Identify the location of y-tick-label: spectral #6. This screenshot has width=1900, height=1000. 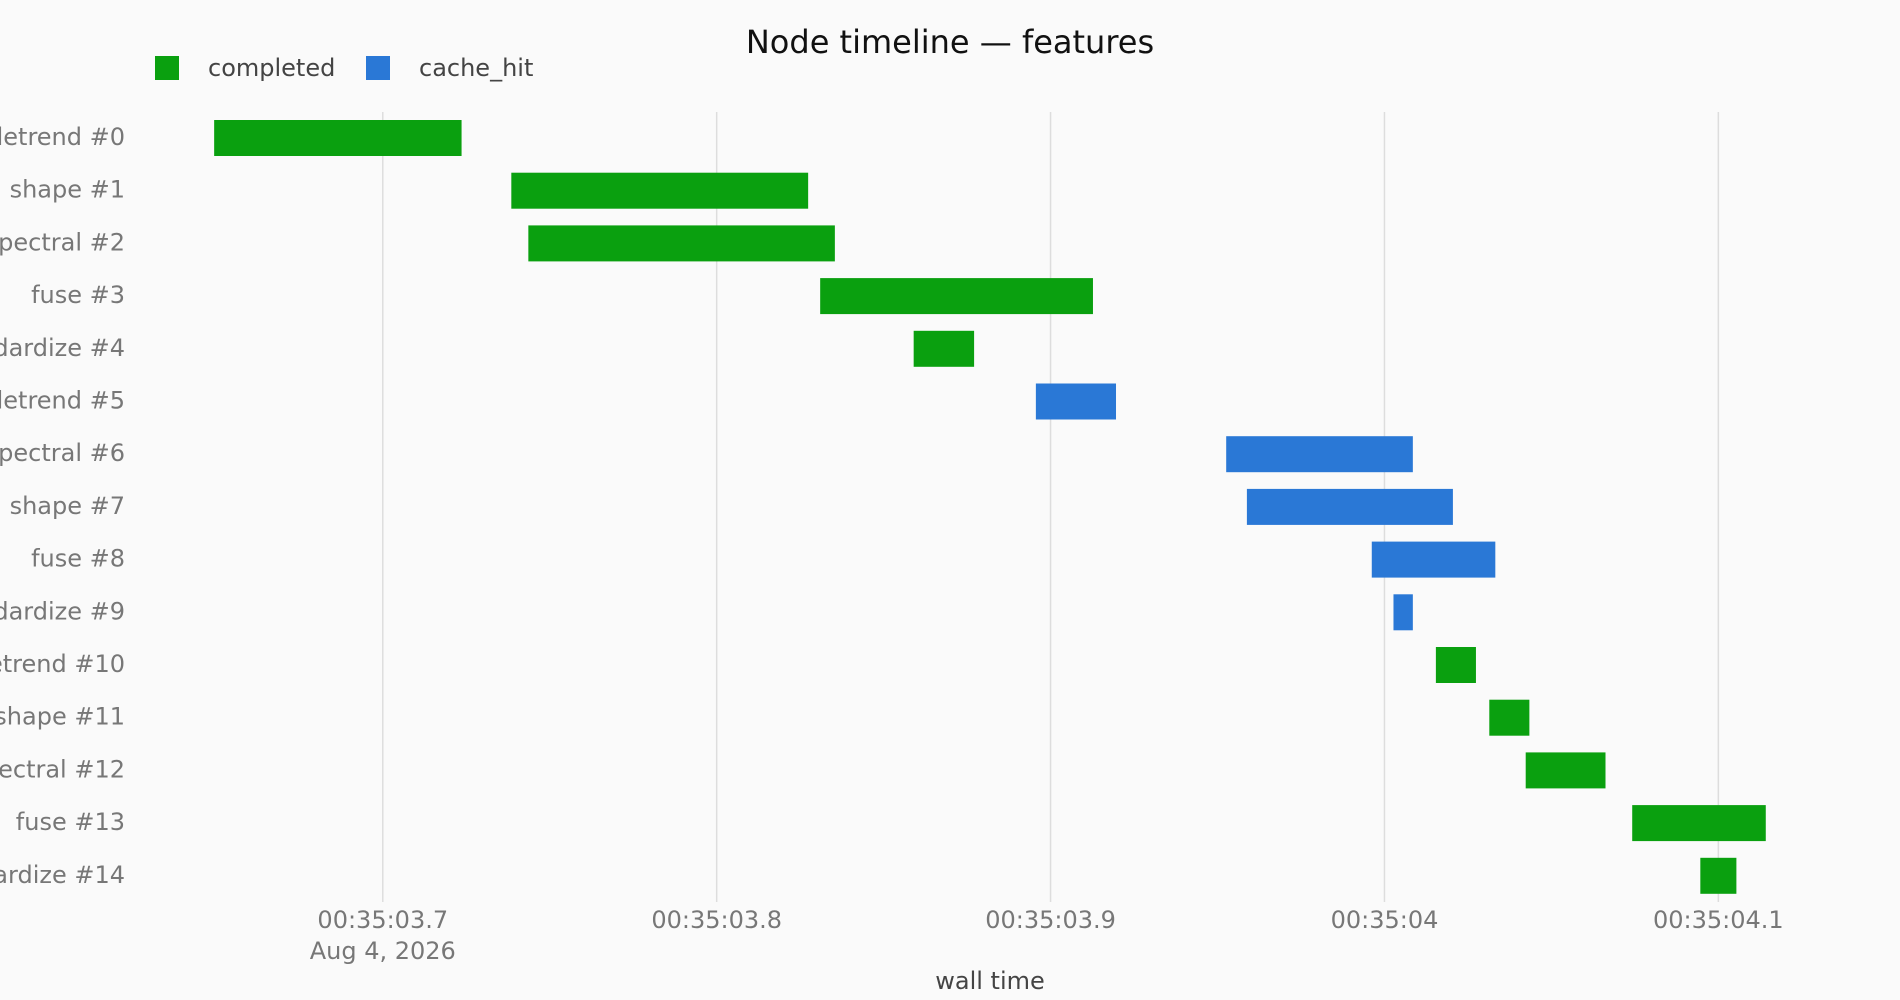
(62, 453).